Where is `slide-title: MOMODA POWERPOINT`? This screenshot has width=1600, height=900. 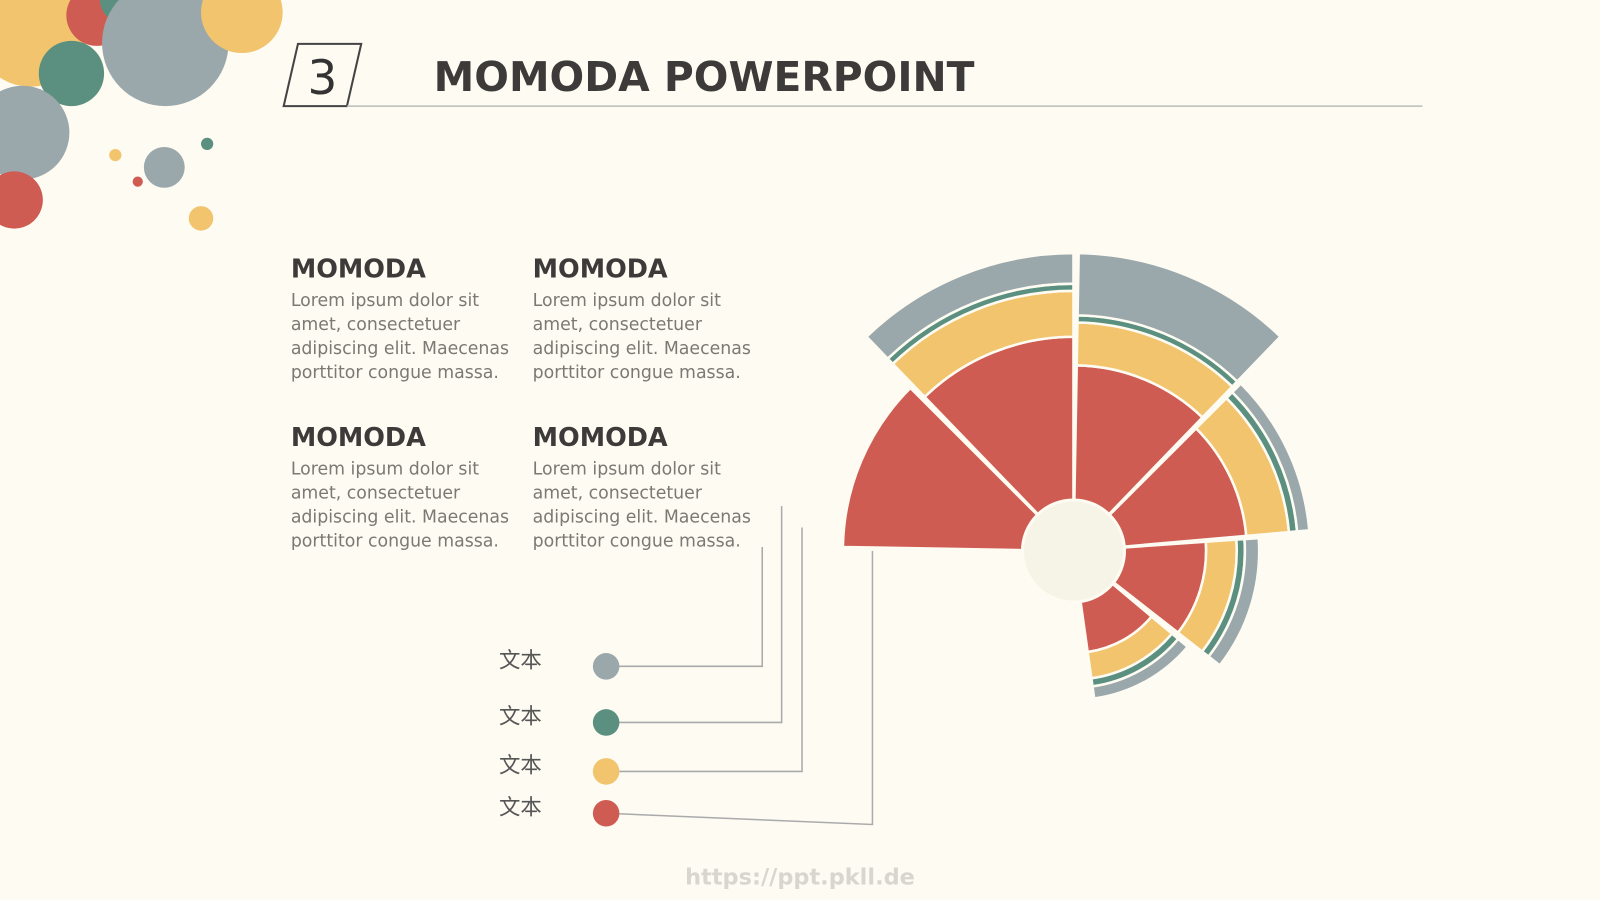
slide-title: MOMODA POWERPOINT is located at coordinates (704, 77).